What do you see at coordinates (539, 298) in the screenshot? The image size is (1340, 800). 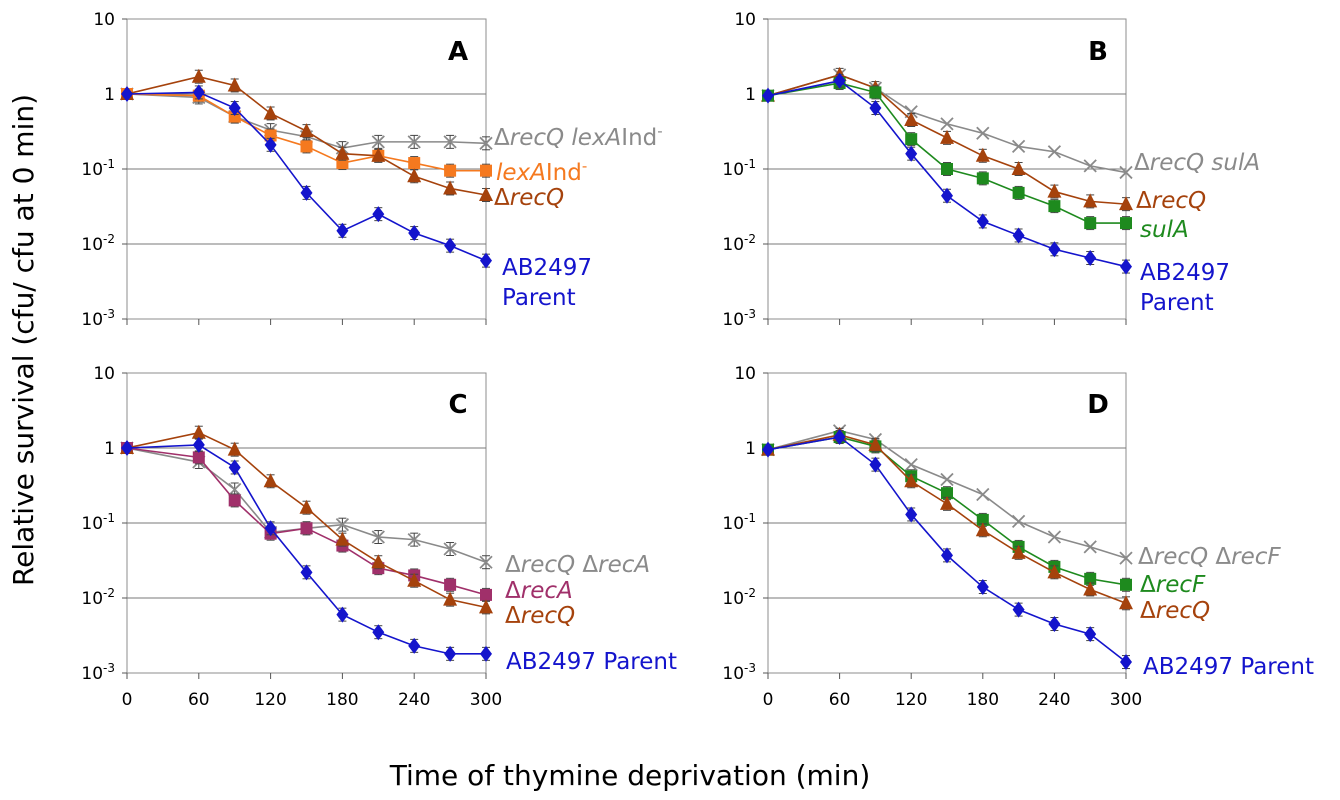 I see `series-label-line2: Parent` at bounding box center [539, 298].